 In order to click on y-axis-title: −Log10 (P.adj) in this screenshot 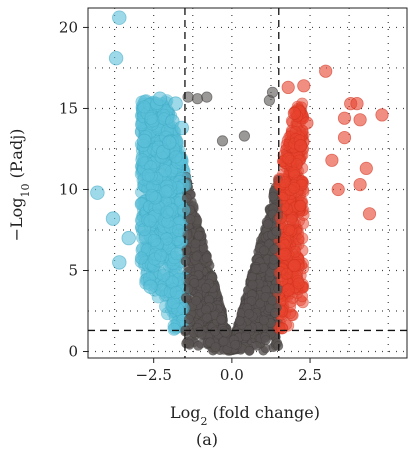, I will do `click(19, 185)`.